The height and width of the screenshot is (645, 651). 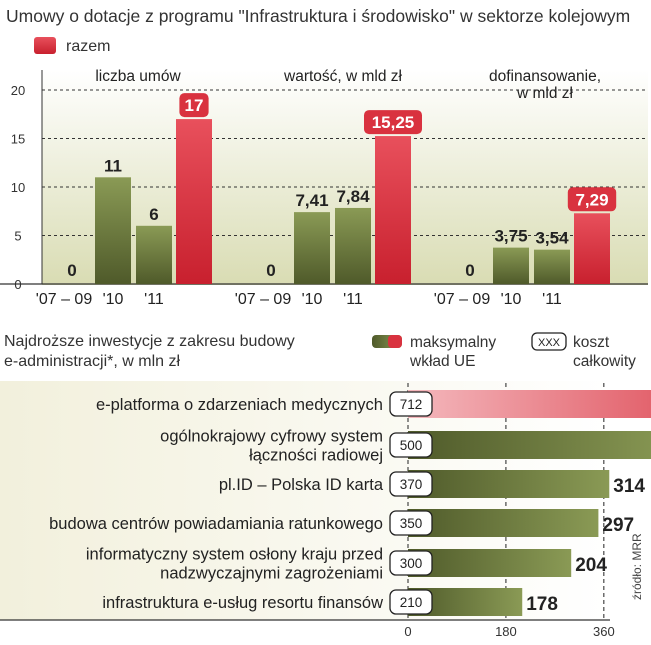 What do you see at coordinates (343, 76) in the screenshot?
I see `top-group-title: wartość, w mld zł` at bounding box center [343, 76].